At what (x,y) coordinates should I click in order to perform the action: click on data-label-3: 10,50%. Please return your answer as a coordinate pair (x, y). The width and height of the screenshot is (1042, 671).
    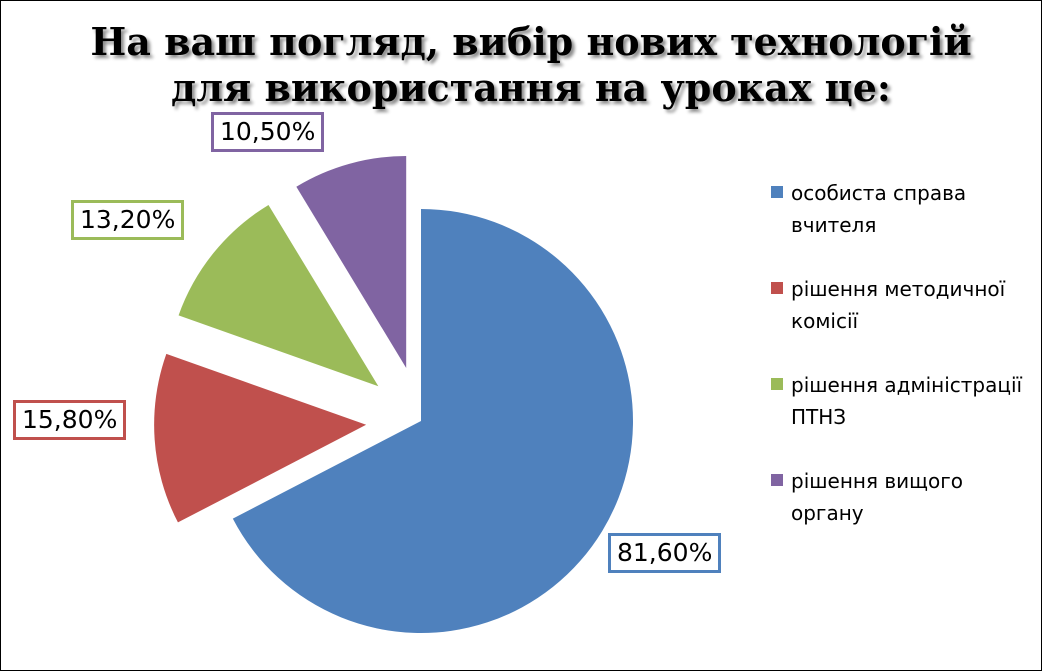
    Looking at the image, I should click on (268, 132).